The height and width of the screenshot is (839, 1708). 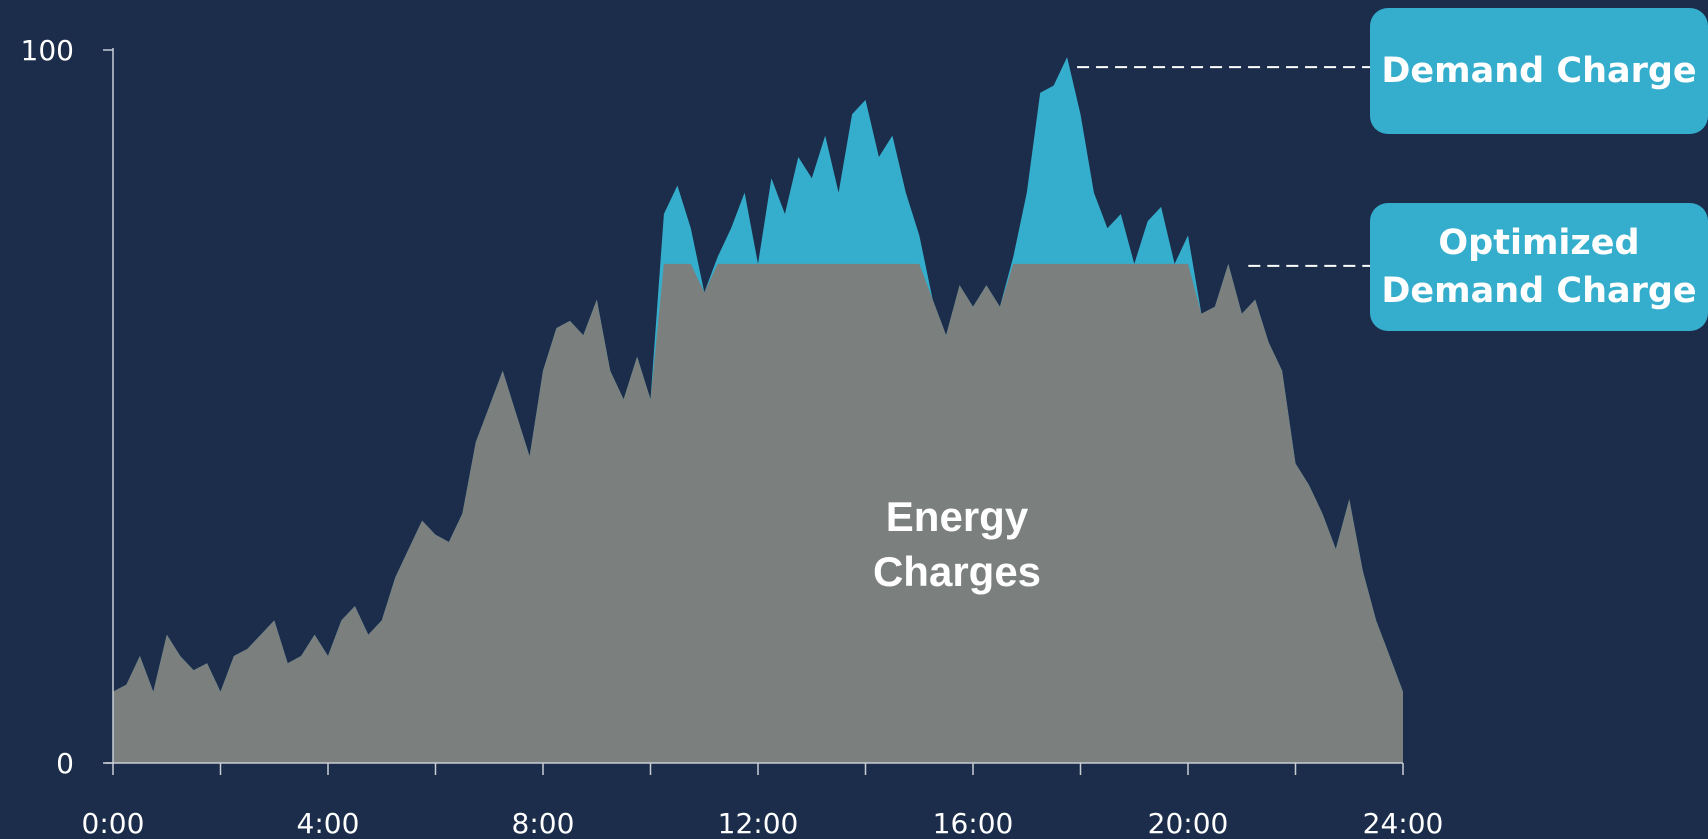 I want to click on y-tick-label: 100, so click(x=47, y=50).